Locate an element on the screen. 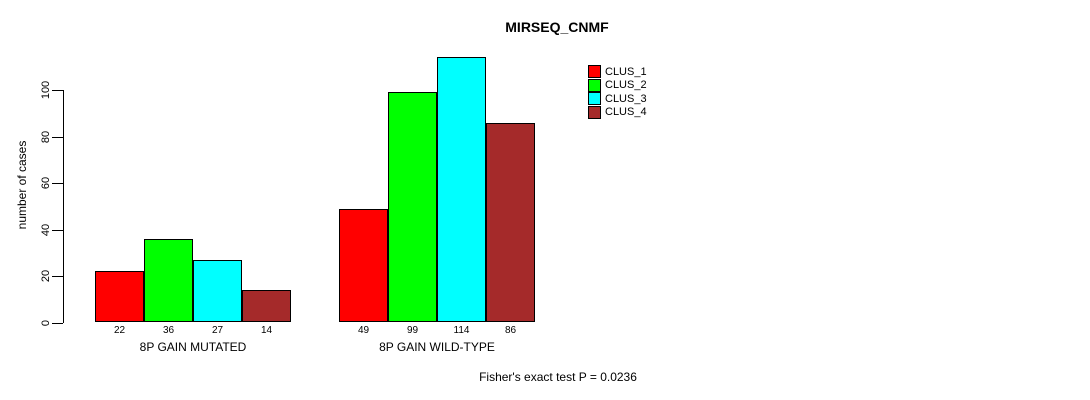 This screenshot has height=400, width=1090. y-axis-tick-label: 20 is located at coordinates (46, 276).